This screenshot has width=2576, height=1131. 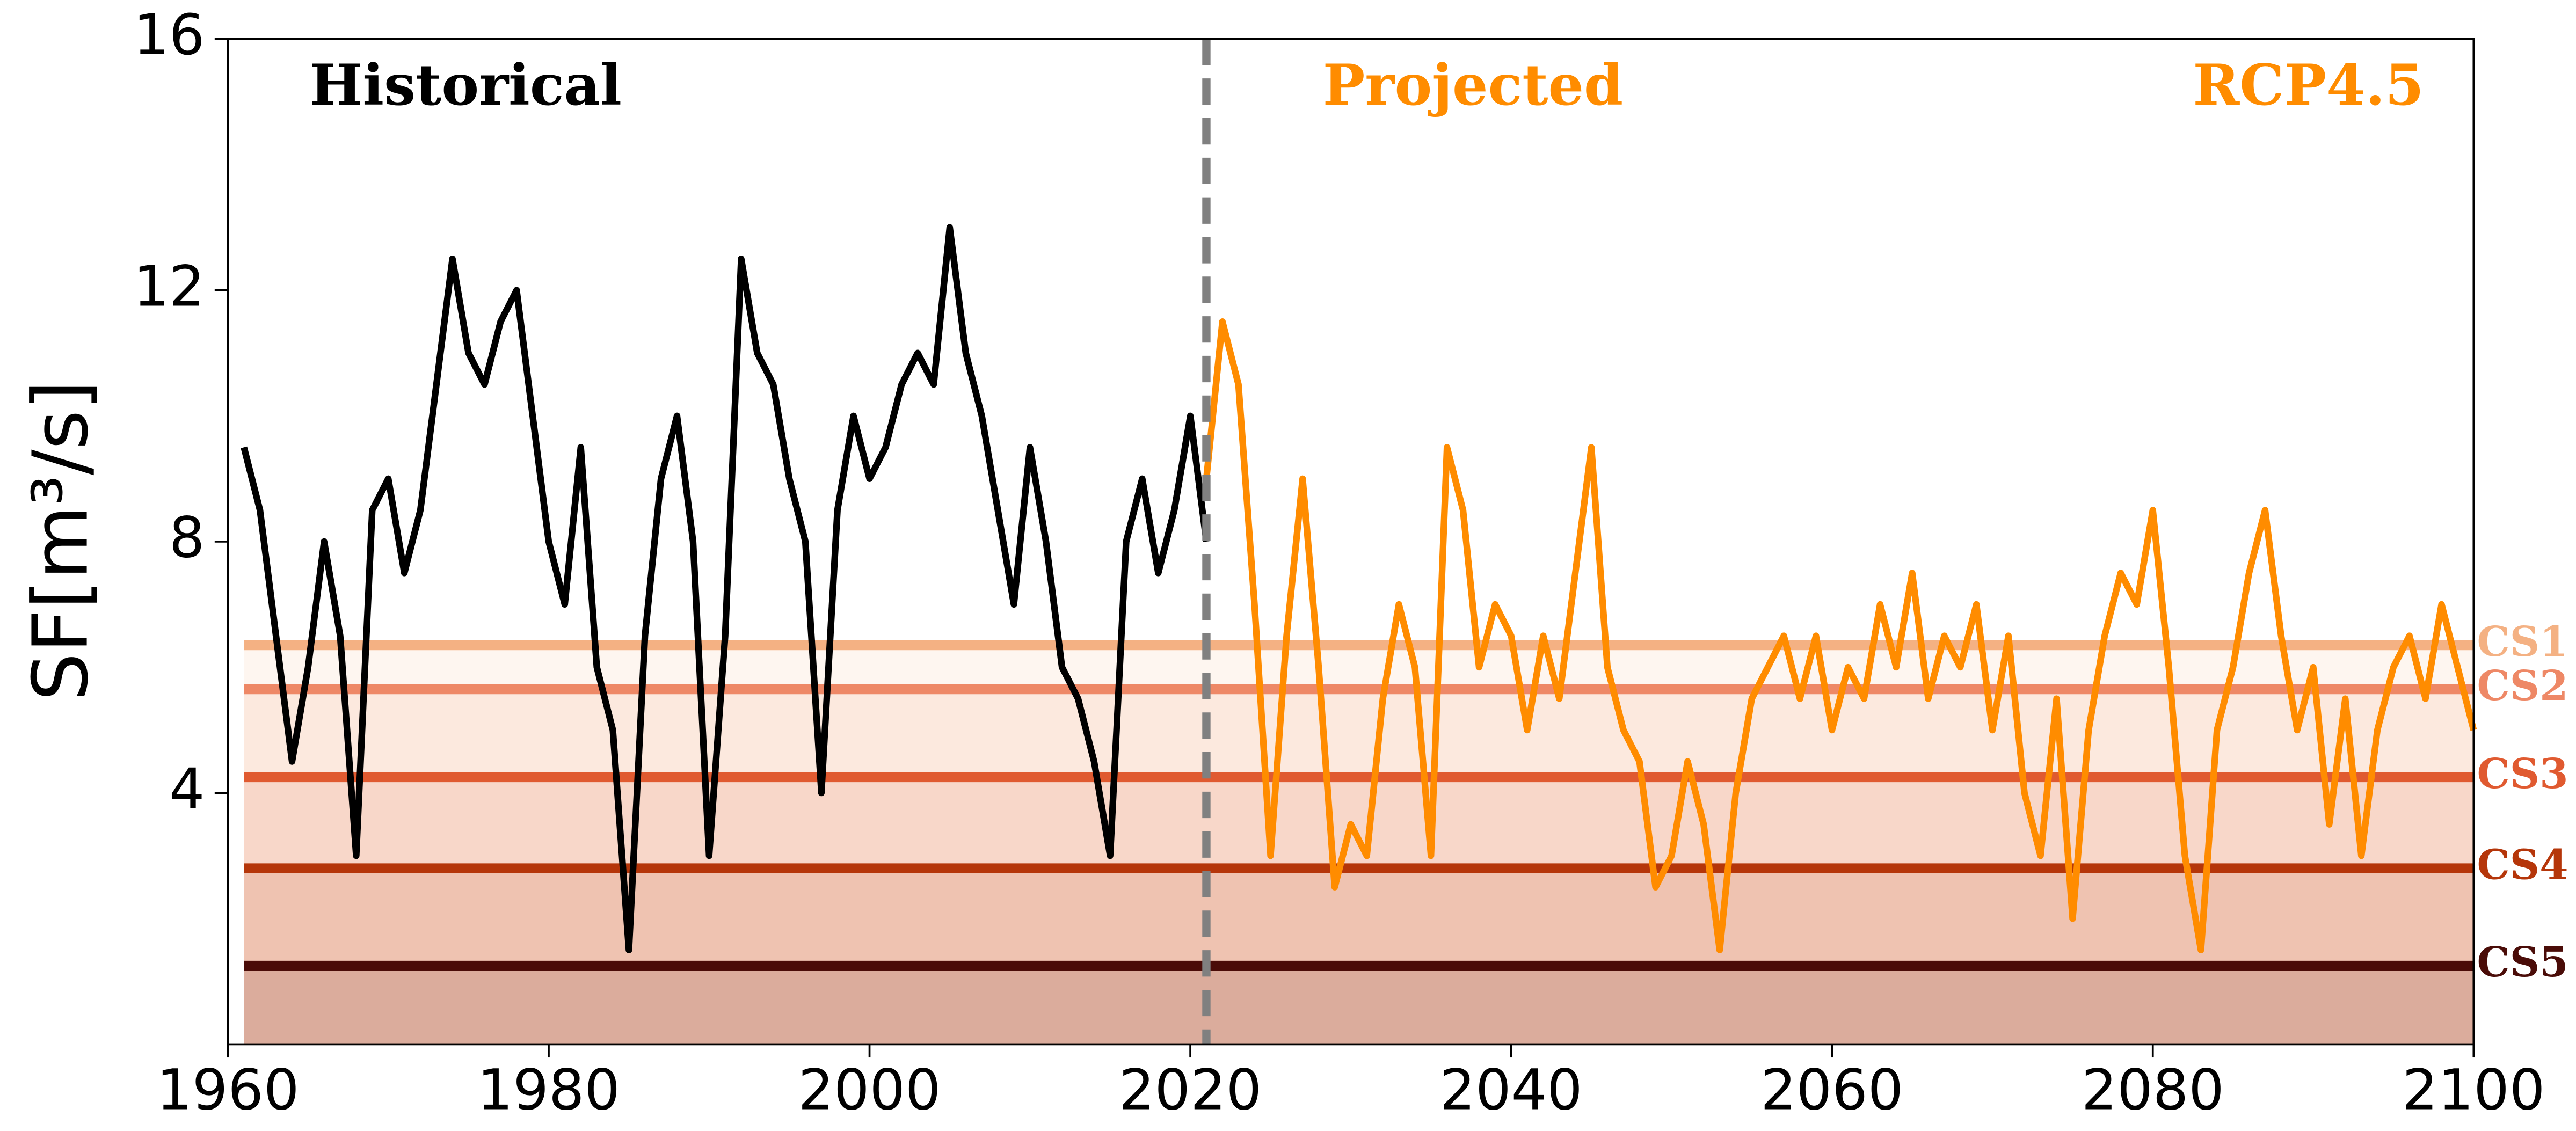 What do you see at coordinates (61, 541) in the screenshot?
I see `y-axis-label: SF[m³/s]` at bounding box center [61, 541].